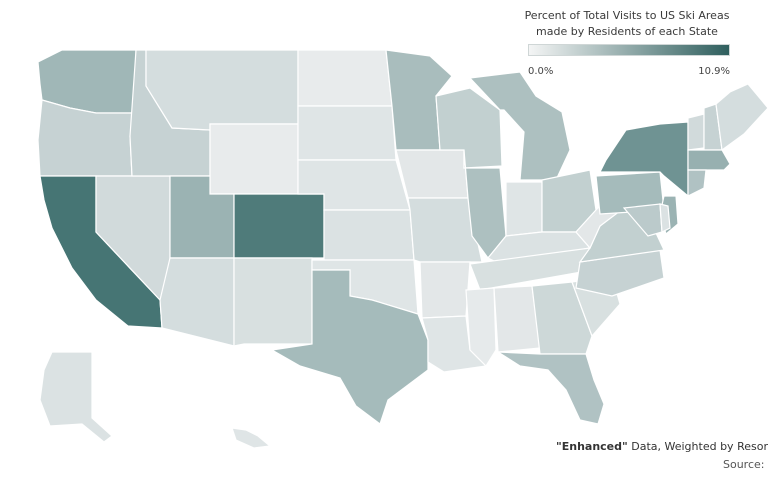 The height and width of the screenshot is (479, 768). Describe the element at coordinates (273, 302) in the screenshot. I see `state-nm` at that location.